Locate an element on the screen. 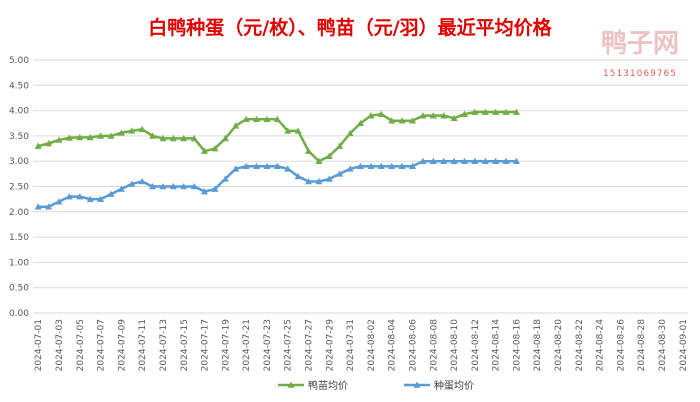 This screenshot has height=402, width=700. y-tick-label: 4.50 is located at coordinates (19, 86).